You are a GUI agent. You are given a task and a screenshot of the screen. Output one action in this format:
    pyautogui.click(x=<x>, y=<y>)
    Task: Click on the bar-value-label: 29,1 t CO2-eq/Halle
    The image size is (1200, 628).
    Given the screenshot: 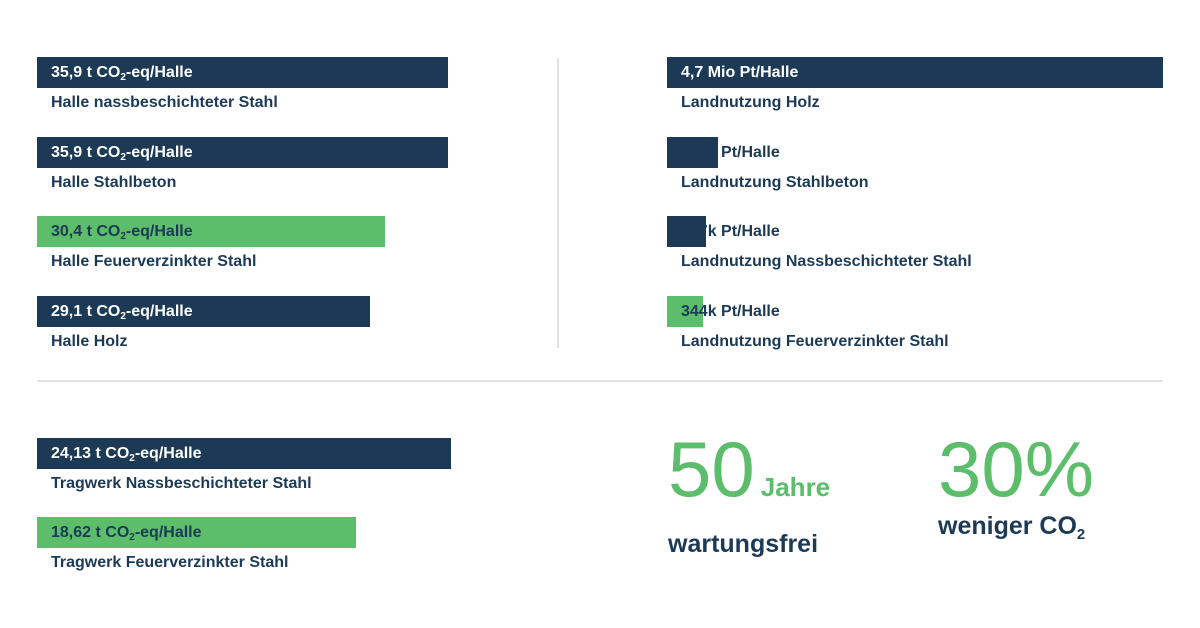 What is the action you would take?
    pyautogui.click(x=122, y=311)
    